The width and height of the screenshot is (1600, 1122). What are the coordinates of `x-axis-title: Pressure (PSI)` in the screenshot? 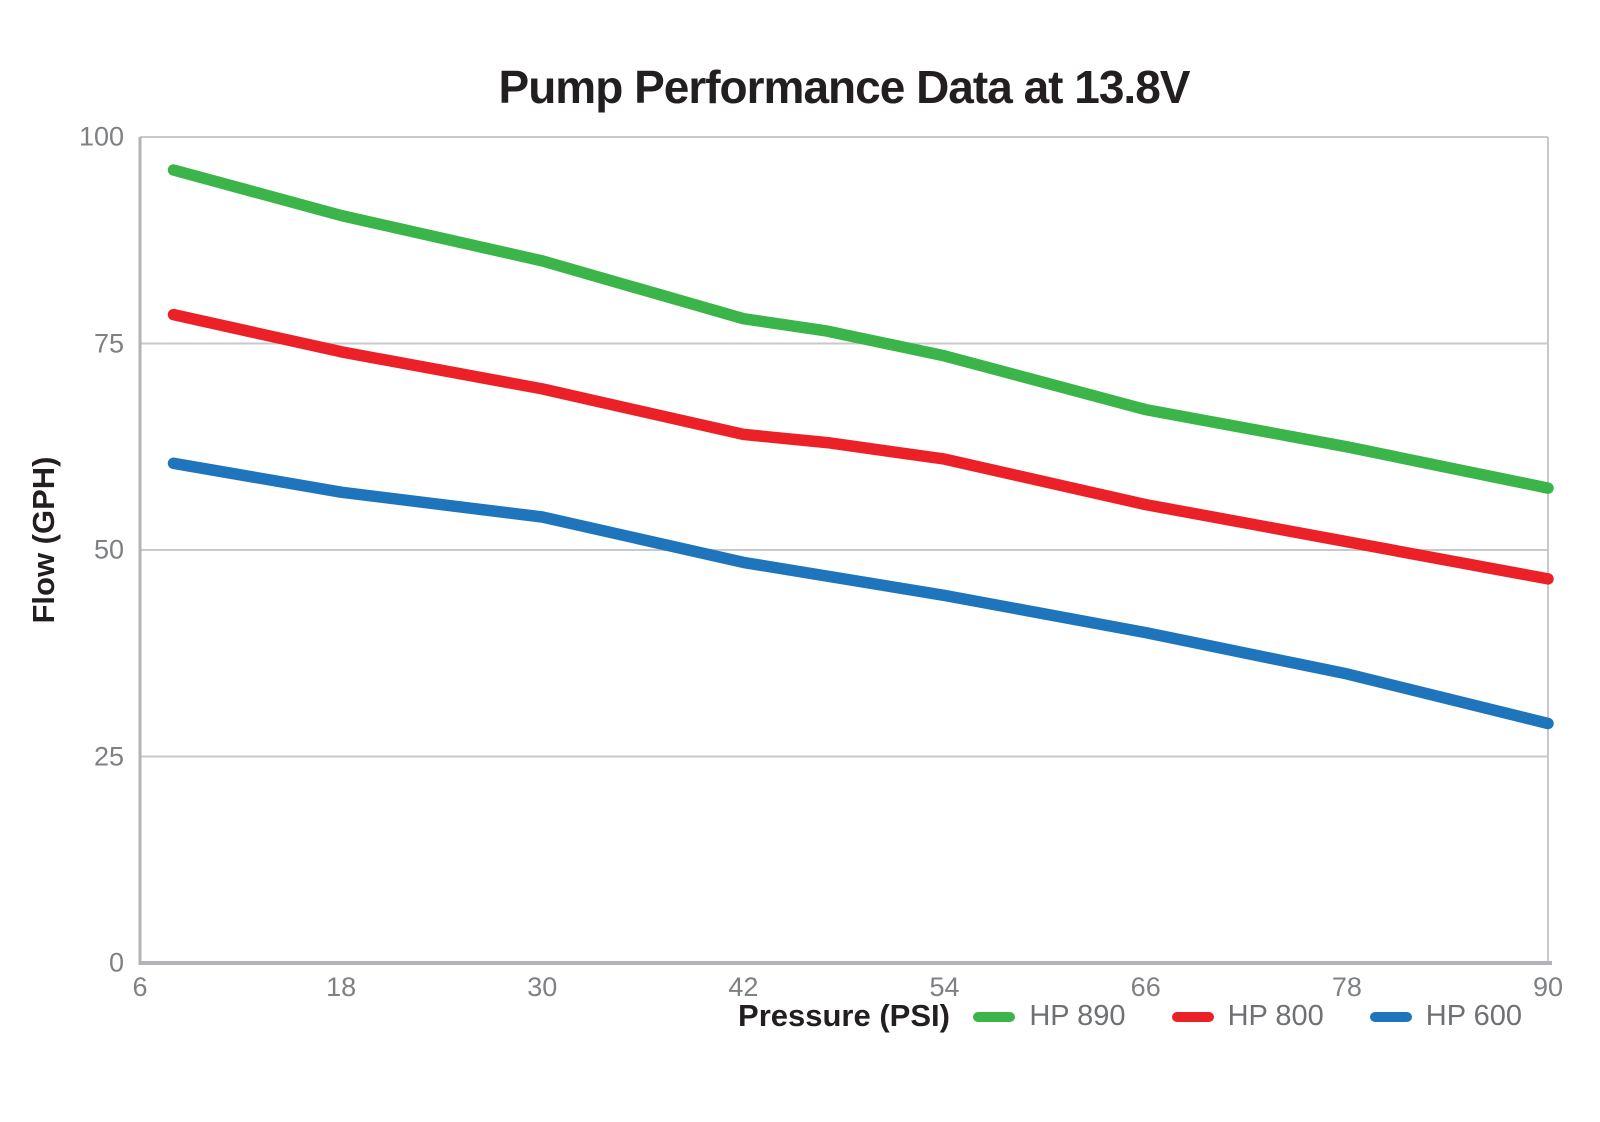 It's located at (844, 1015).